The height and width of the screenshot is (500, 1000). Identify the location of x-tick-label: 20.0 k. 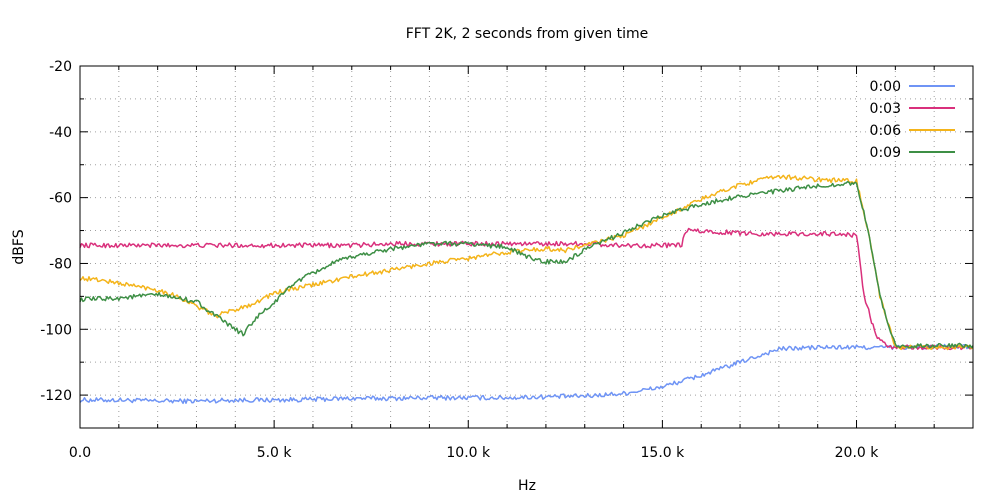
(857, 453).